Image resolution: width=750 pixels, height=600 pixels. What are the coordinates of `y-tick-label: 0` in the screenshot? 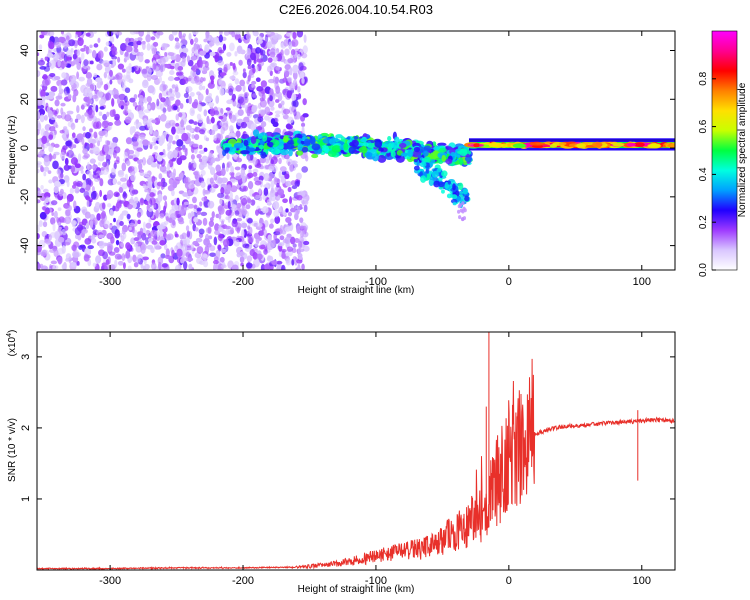 It's located at (25, 148).